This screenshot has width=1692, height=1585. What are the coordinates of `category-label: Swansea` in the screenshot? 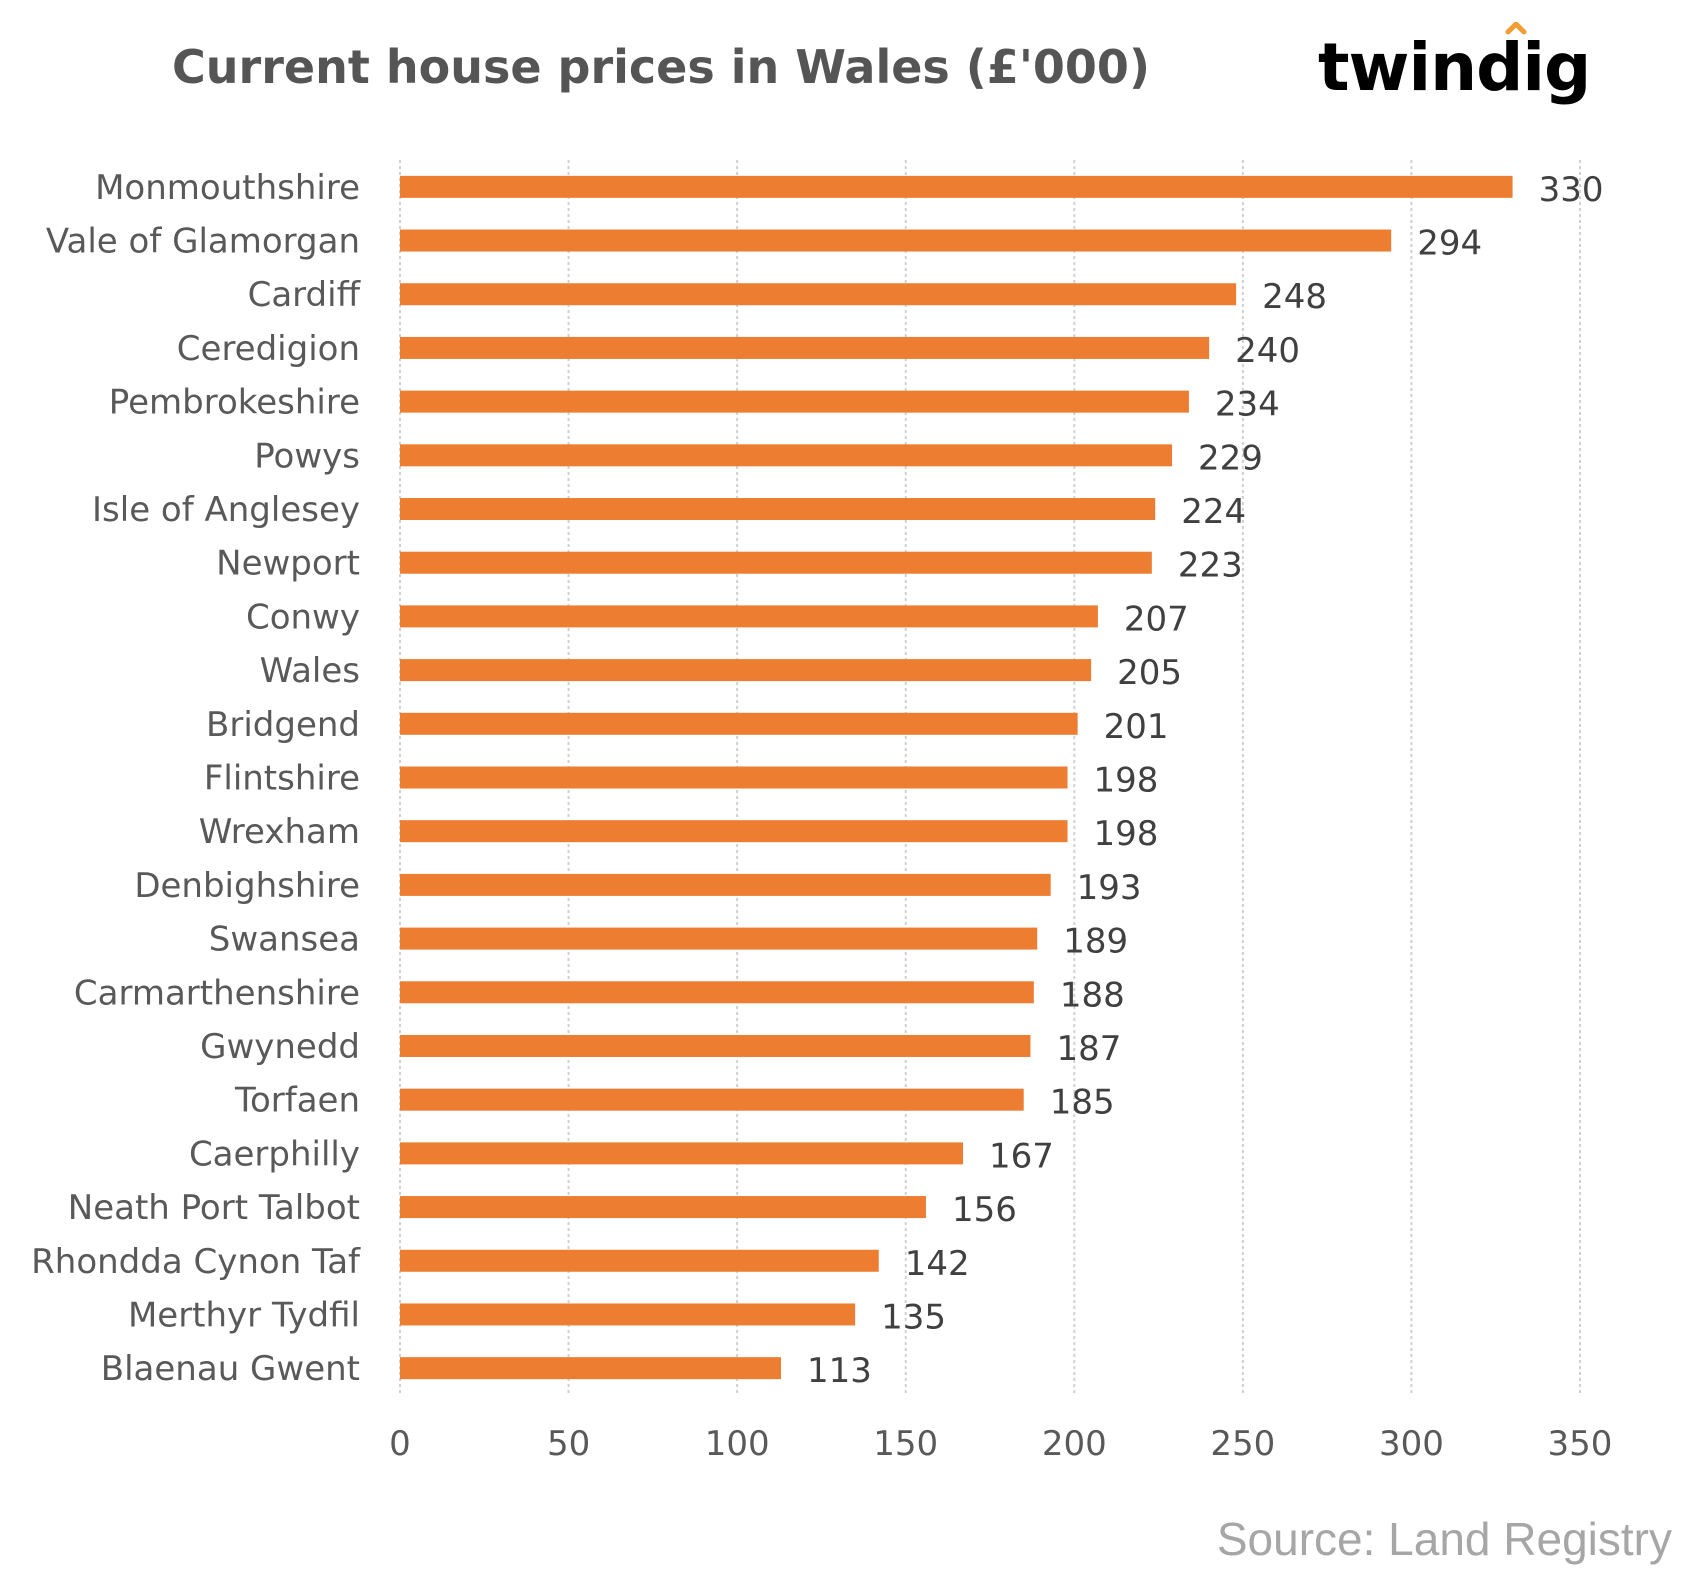 It's located at (284, 940).